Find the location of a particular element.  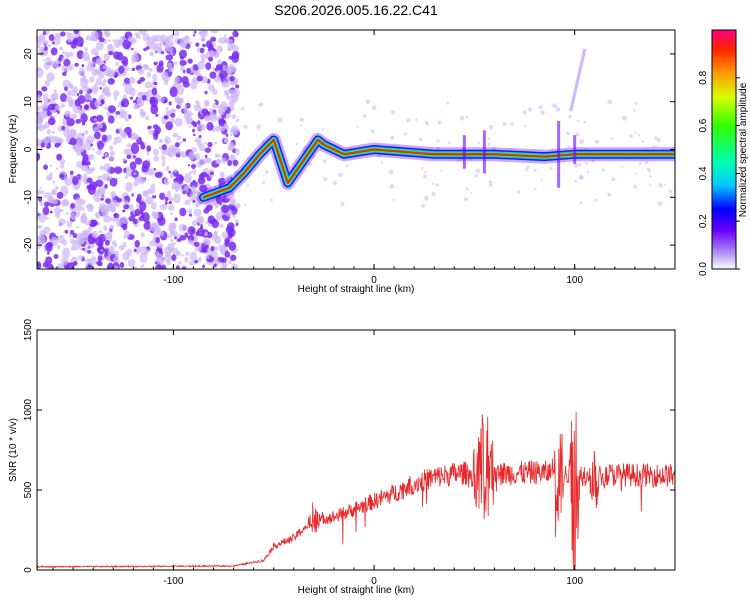

ridge-band is located at coordinates (438, 168).